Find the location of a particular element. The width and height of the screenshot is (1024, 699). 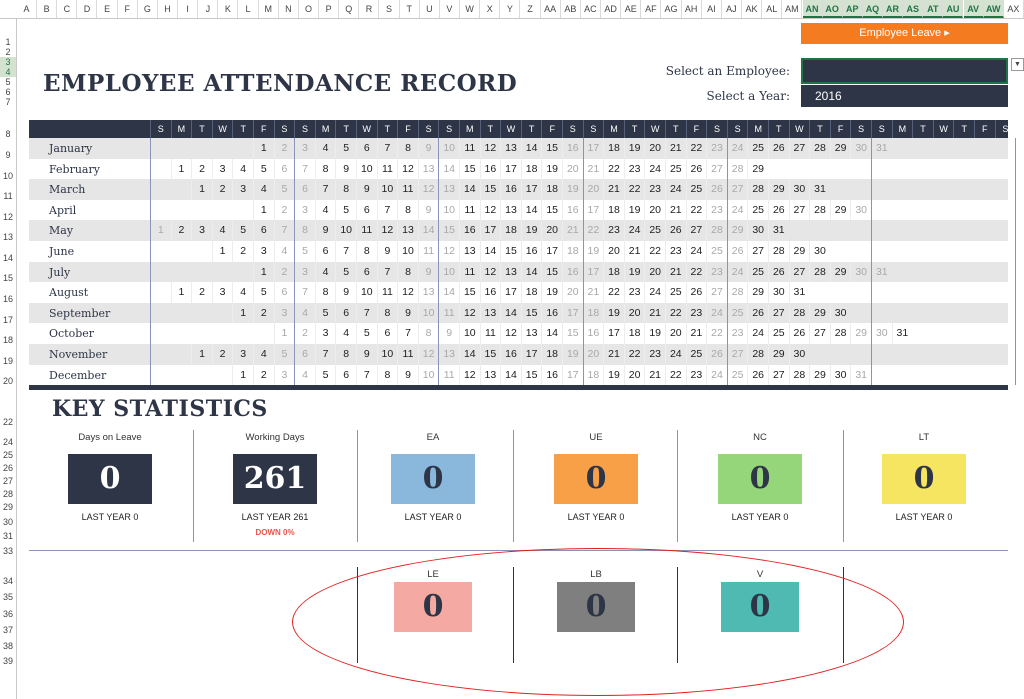

column-header: AR is located at coordinates (893, 9).